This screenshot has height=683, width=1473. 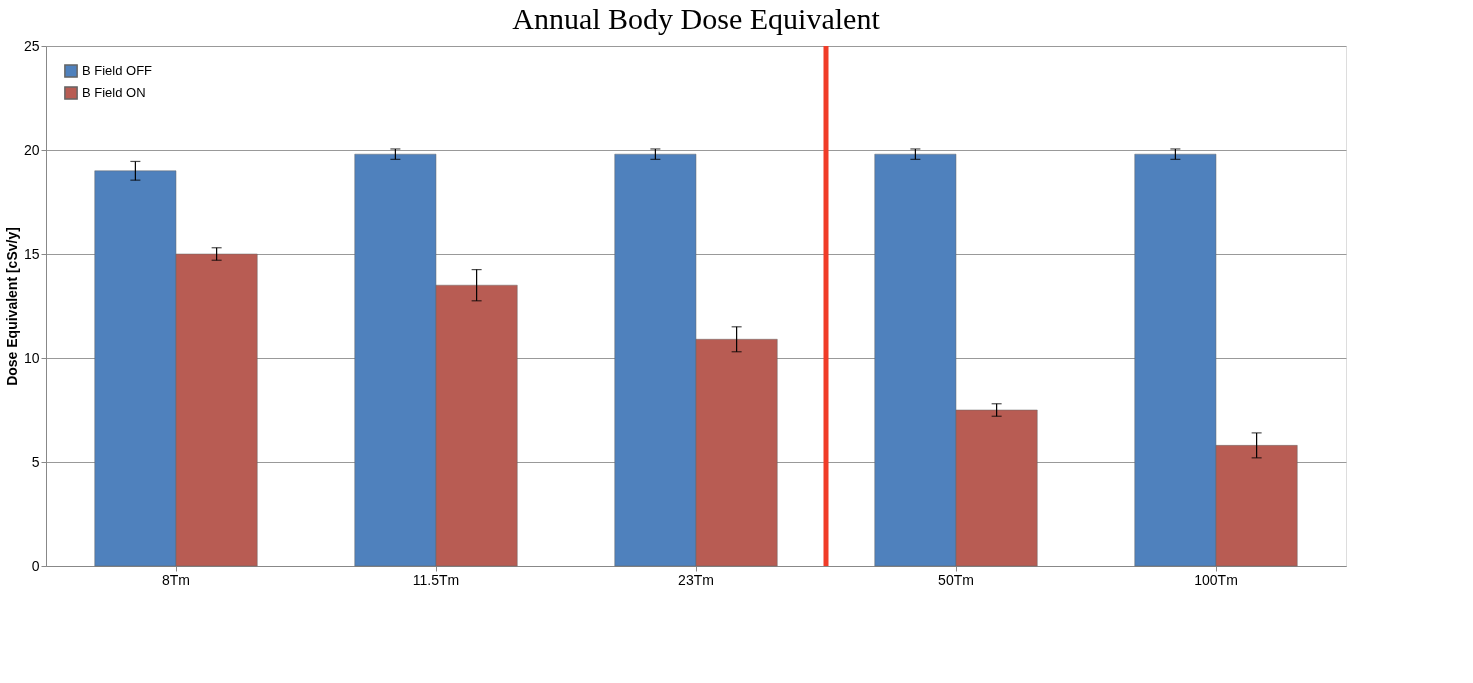 I want to click on y-tick-label: 25, so click(x=31, y=45).